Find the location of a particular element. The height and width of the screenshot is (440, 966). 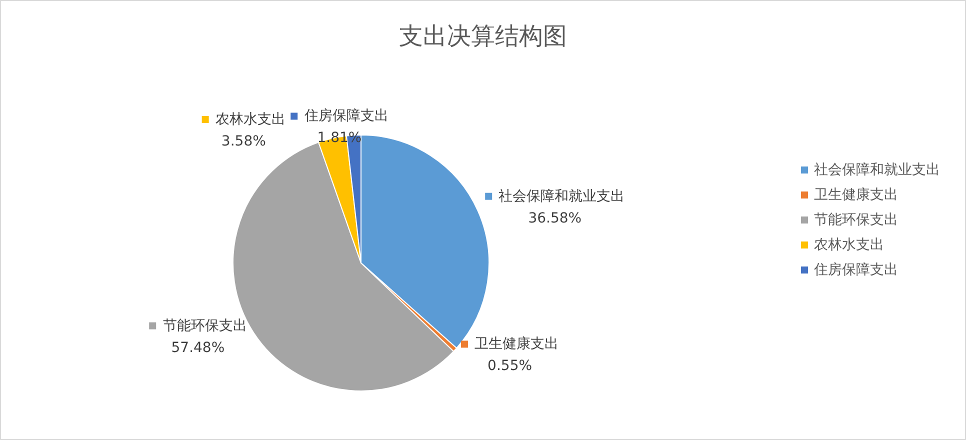

legend-label: 住房保障支出 is located at coordinates (345, 116).